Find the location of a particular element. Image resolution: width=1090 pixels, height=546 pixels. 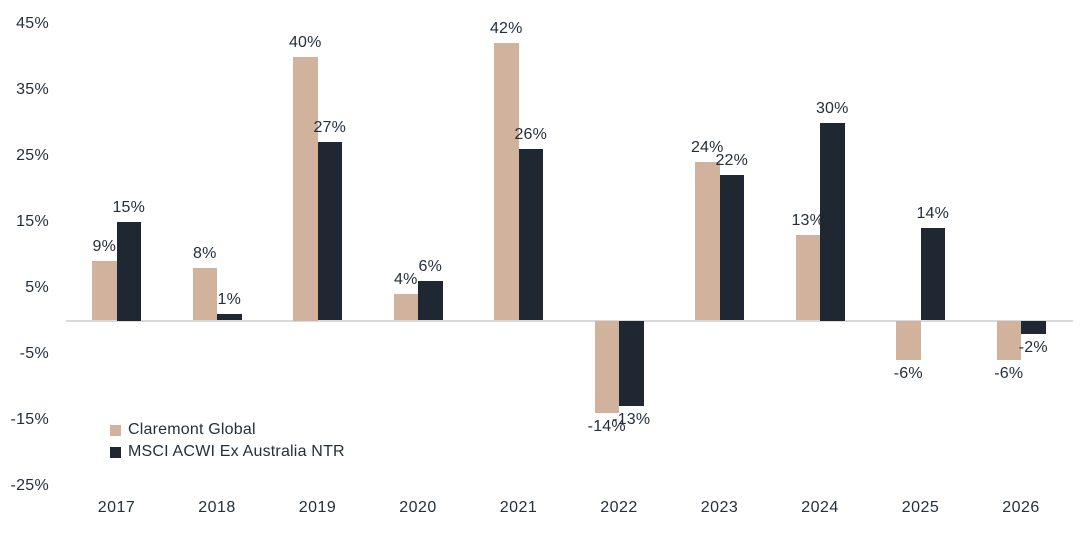

y-axis-tick-label: 25% is located at coordinates (32, 155).